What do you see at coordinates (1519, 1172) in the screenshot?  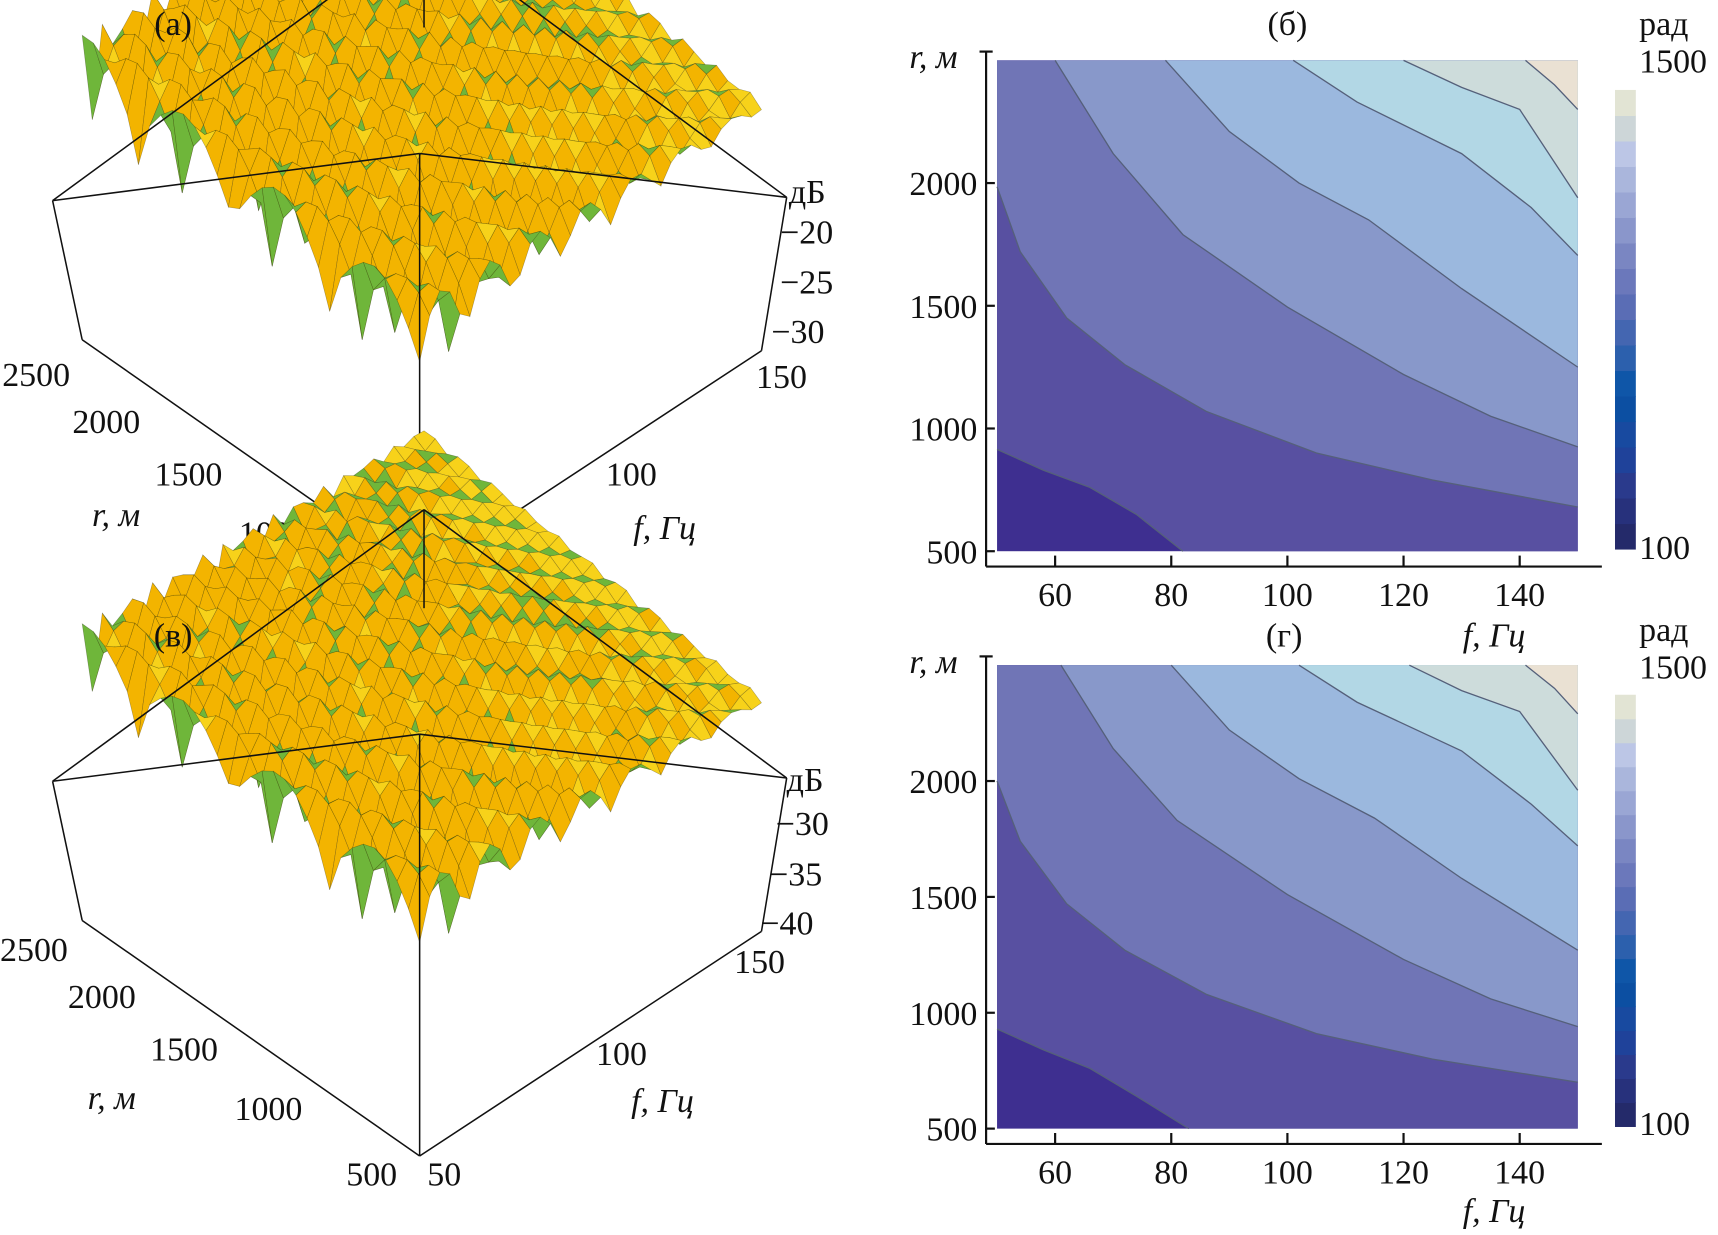 I see `x-tick-label: 140` at bounding box center [1519, 1172].